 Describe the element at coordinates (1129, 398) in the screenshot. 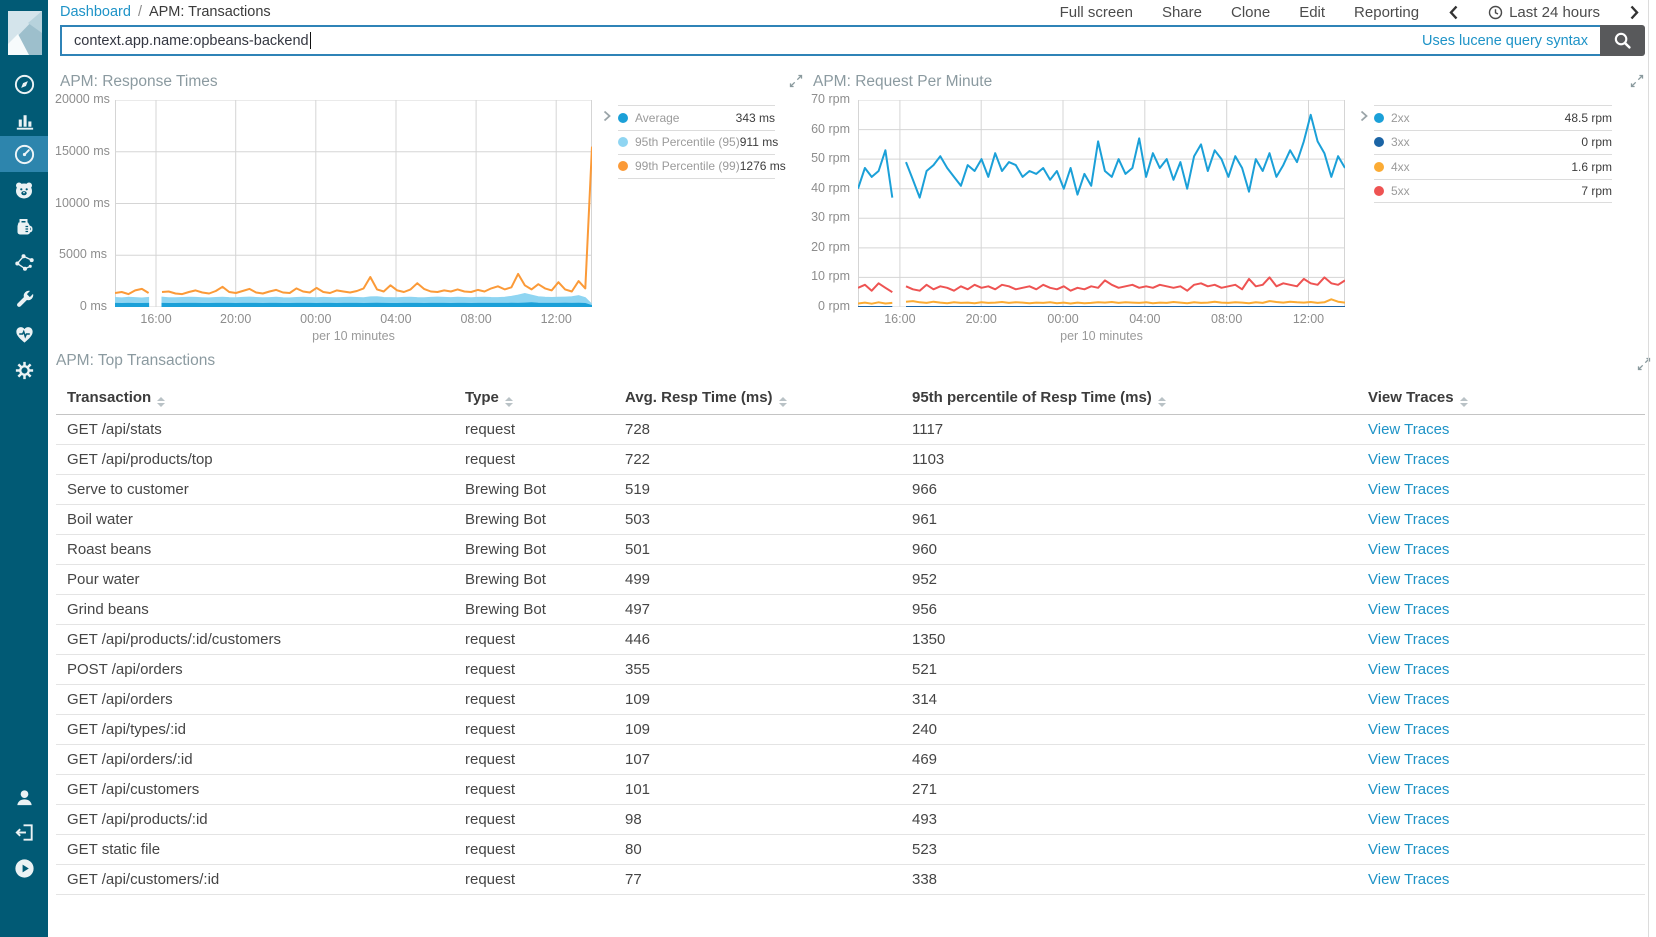

I see `column-header: 95th percentile of Resp Time (ms)` at that location.